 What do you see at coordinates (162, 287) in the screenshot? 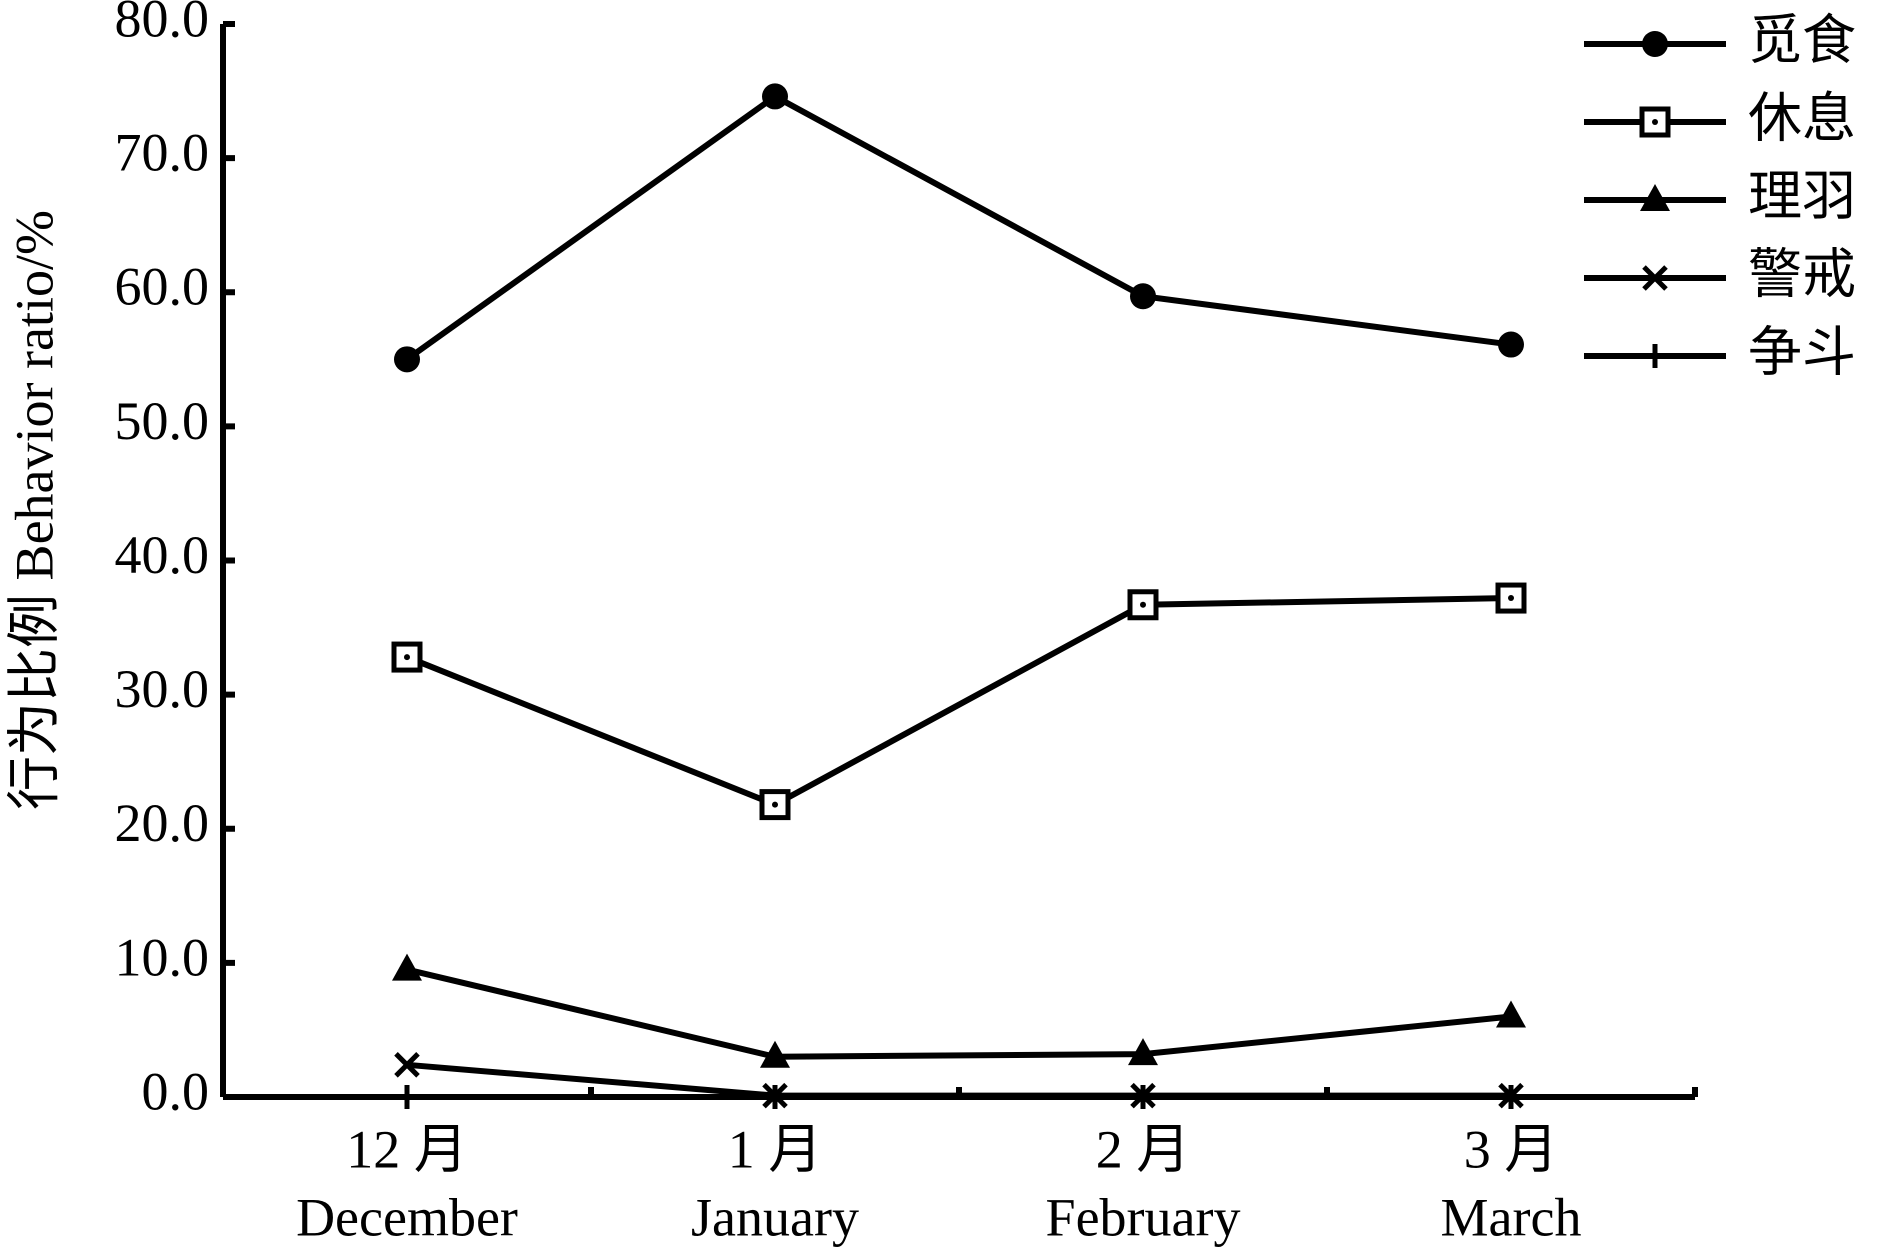
I see `y-tick-label: 60.0` at bounding box center [162, 287].